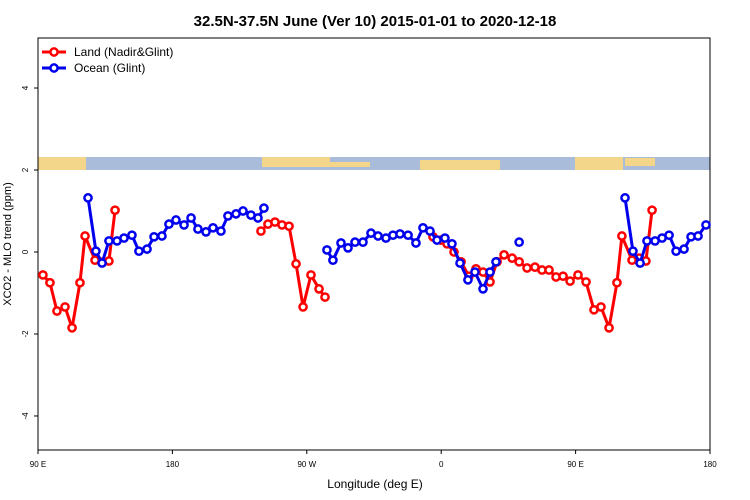 This screenshot has width=750, height=500. I want to click on y-tick-label: 2, so click(25, 169).